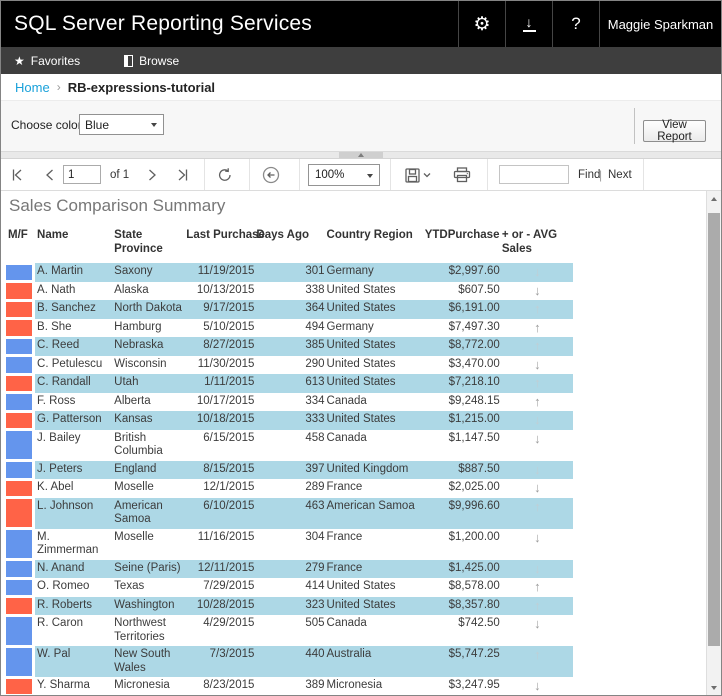 The height and width of the screenshot is (696, 722). What do you see at coordinates (129, 586) in the screenshot?
I see `state-cell: Texas` at bounding box center [129, 586].